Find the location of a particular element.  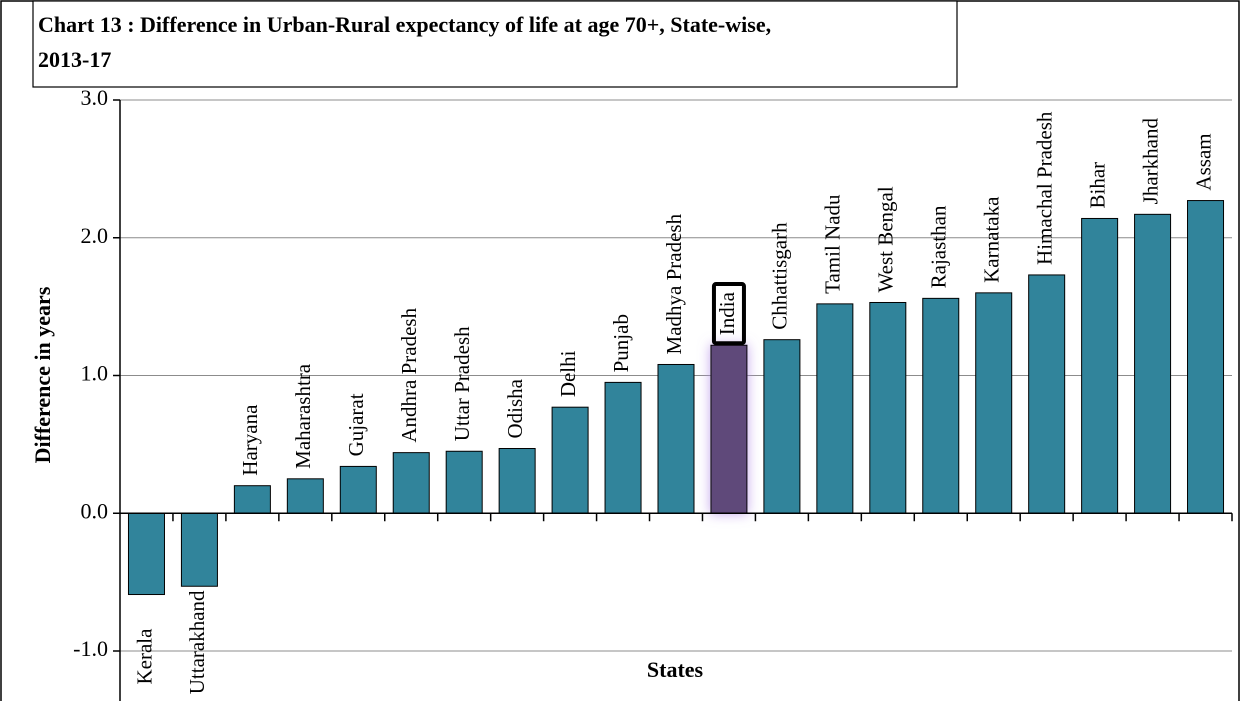

y-tick-label: 0.0 is located at coordinates (95, 510).